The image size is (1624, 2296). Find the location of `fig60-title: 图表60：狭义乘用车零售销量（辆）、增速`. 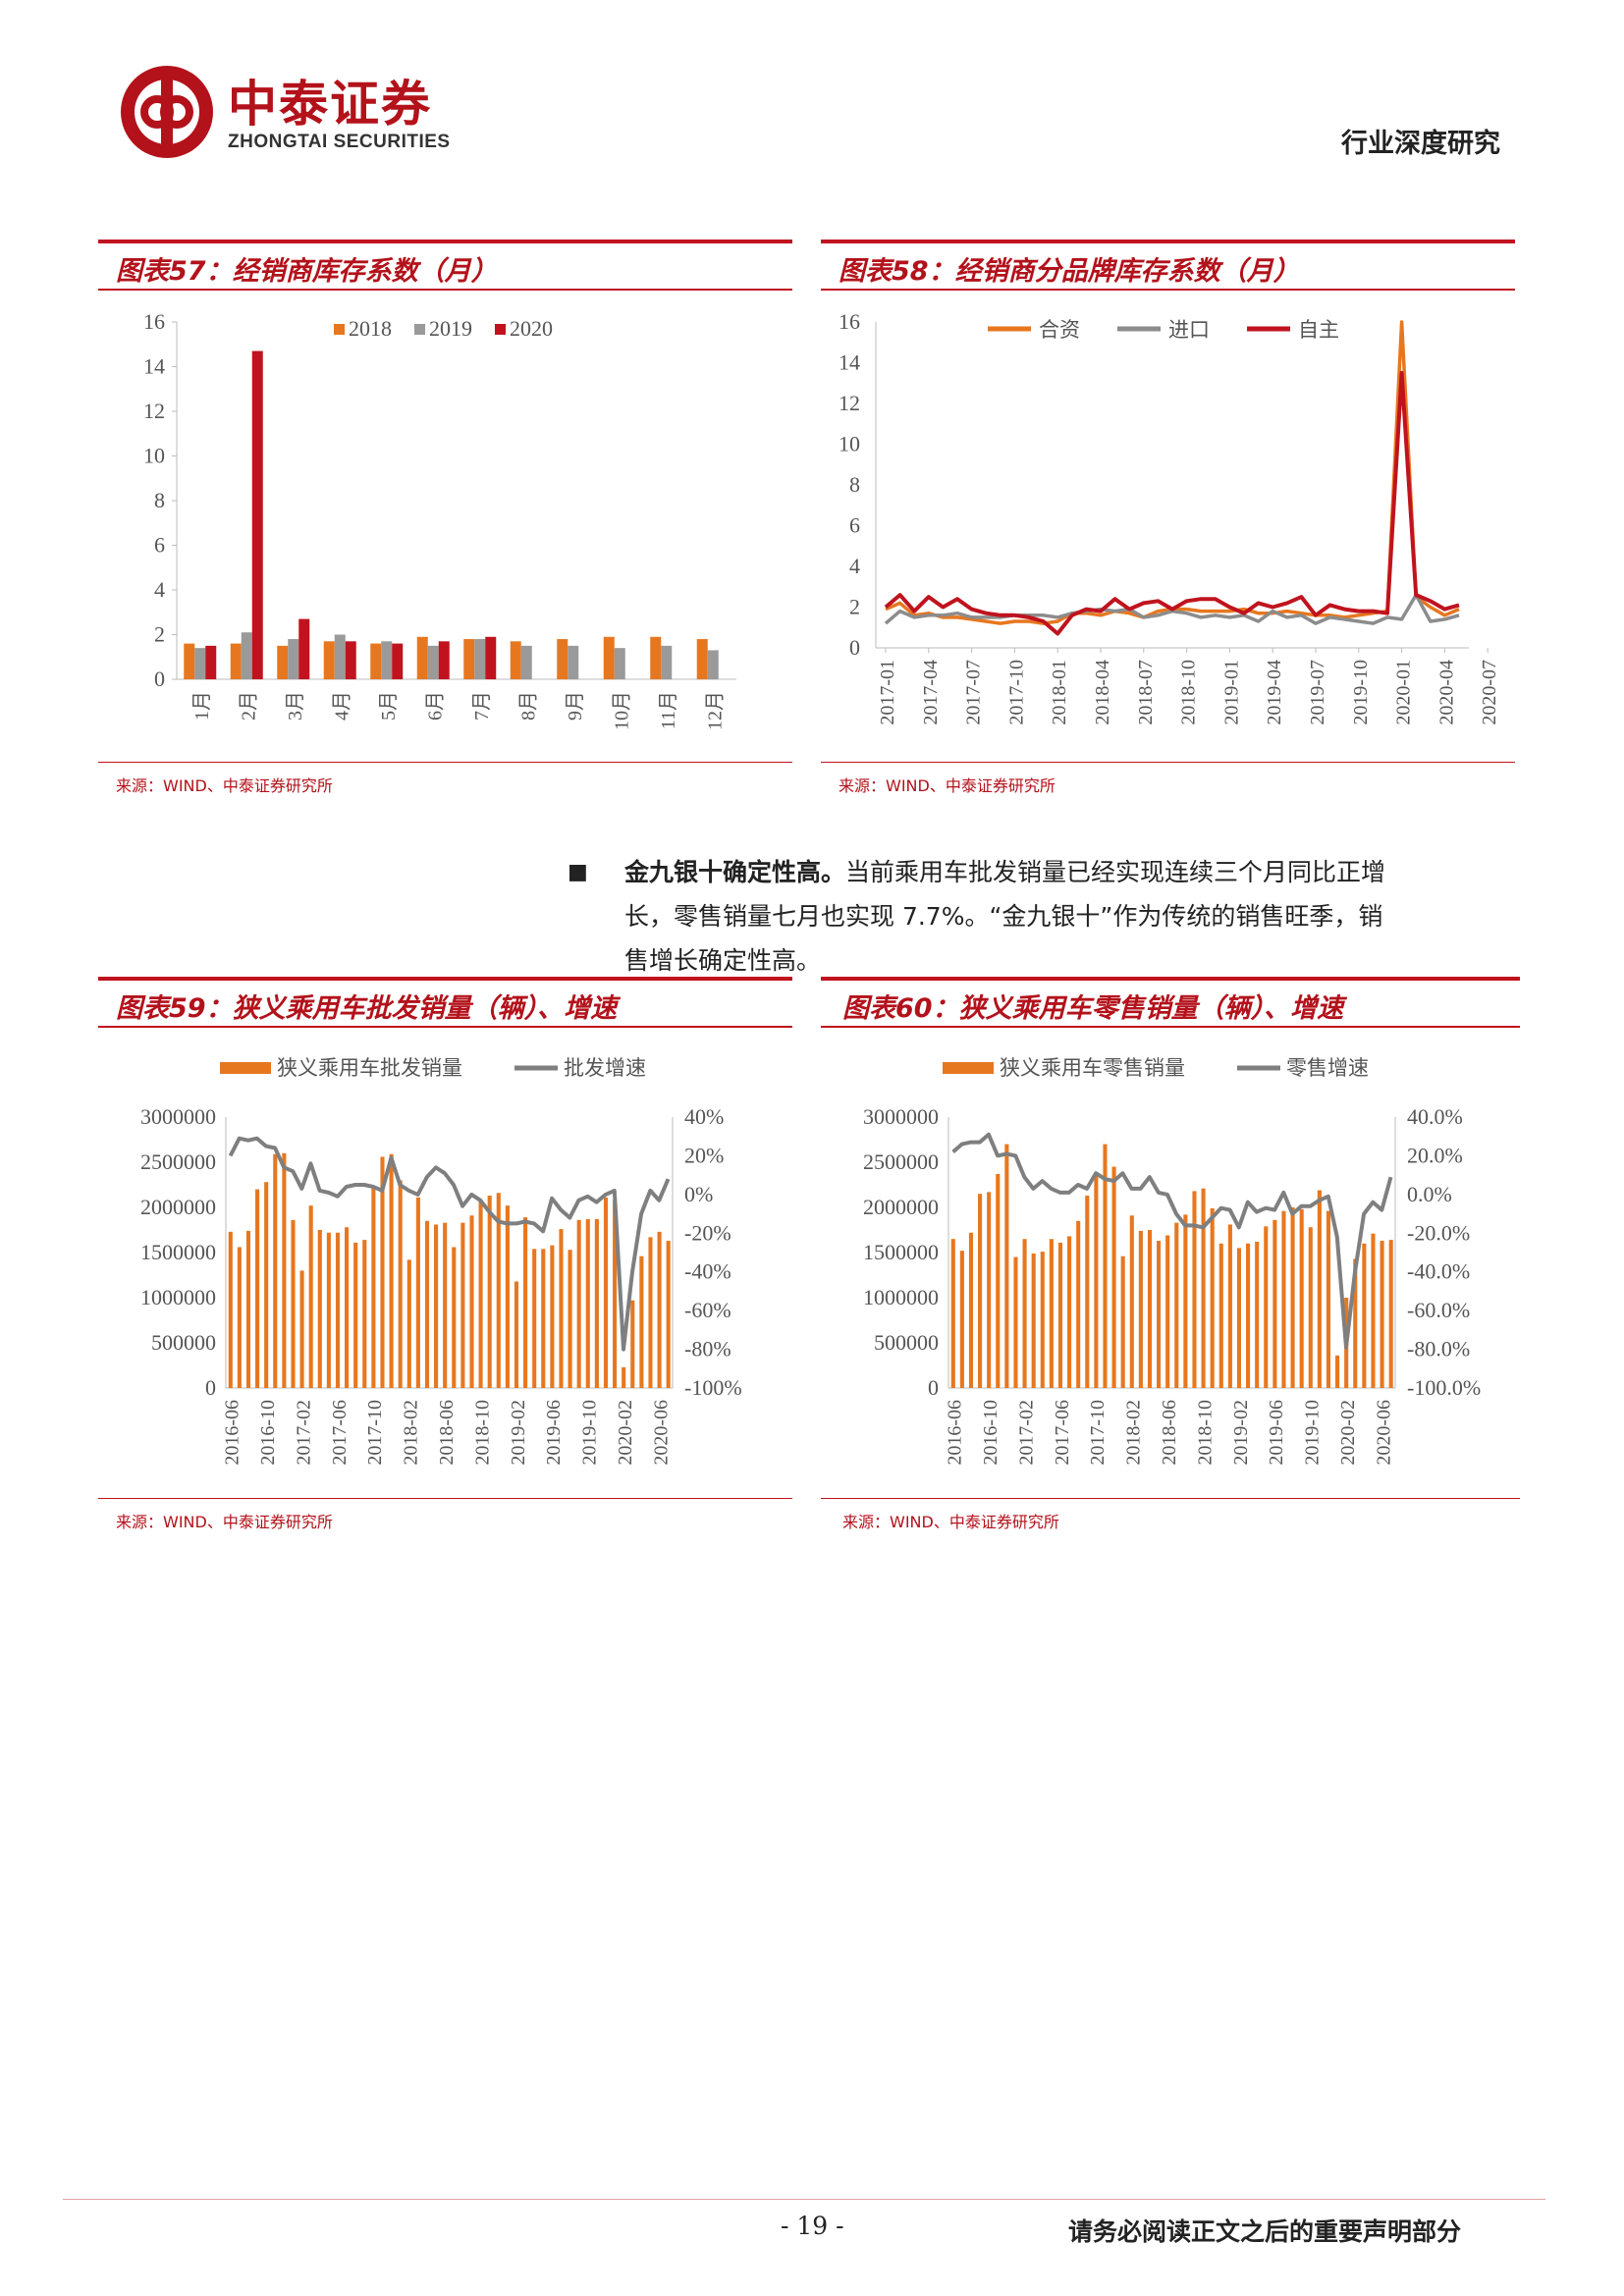

fig60-title: 图表60：狭义乘用车零售销量（辆）、增速 is located at coordinates (1093, 1008).